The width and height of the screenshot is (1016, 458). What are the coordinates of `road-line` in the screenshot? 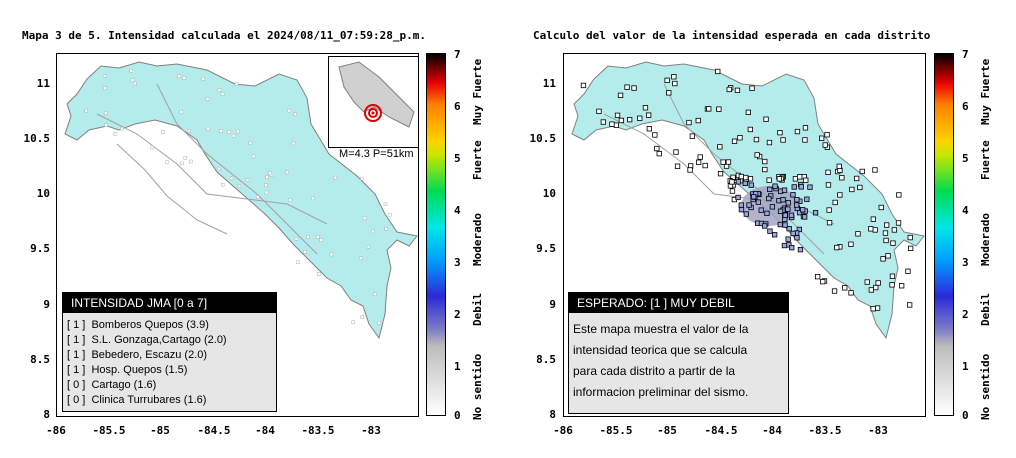 It's located at (172, 189).